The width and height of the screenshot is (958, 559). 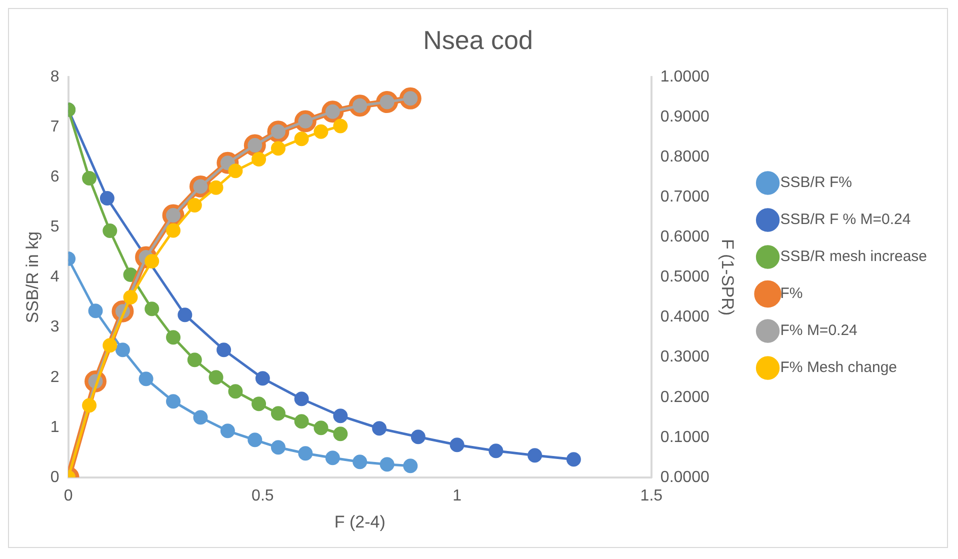 What do you see at coordinates (685, 437) in the screenshot?
I see `y2-tick-label: 0.1000` at bounding box center [685, 437].